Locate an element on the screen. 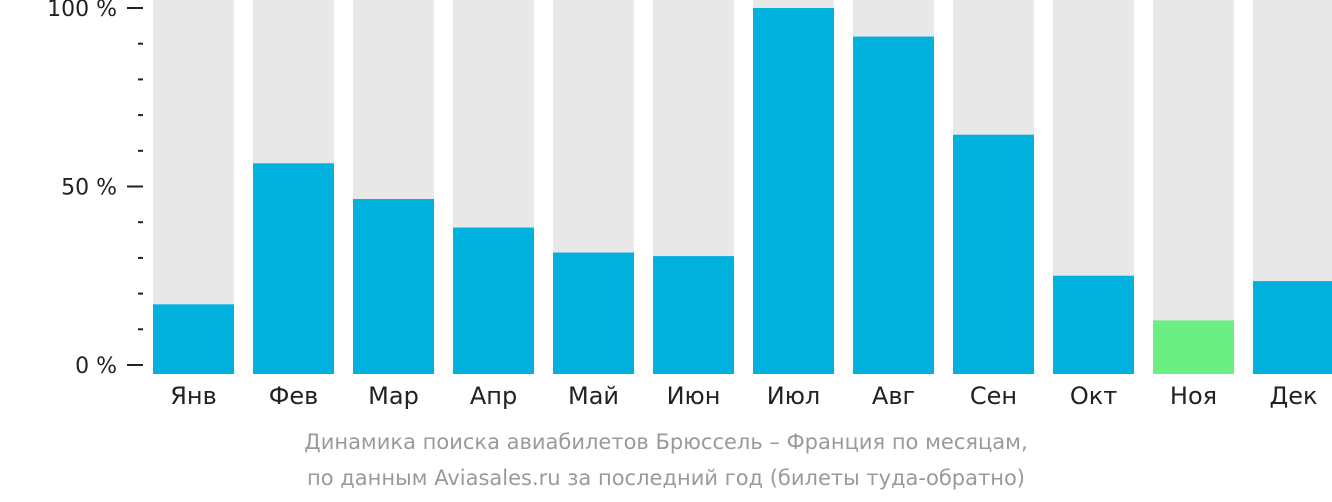 The width and height of the screenshot is (1332, 502). bar-background is located at coordinates (1193, 187).